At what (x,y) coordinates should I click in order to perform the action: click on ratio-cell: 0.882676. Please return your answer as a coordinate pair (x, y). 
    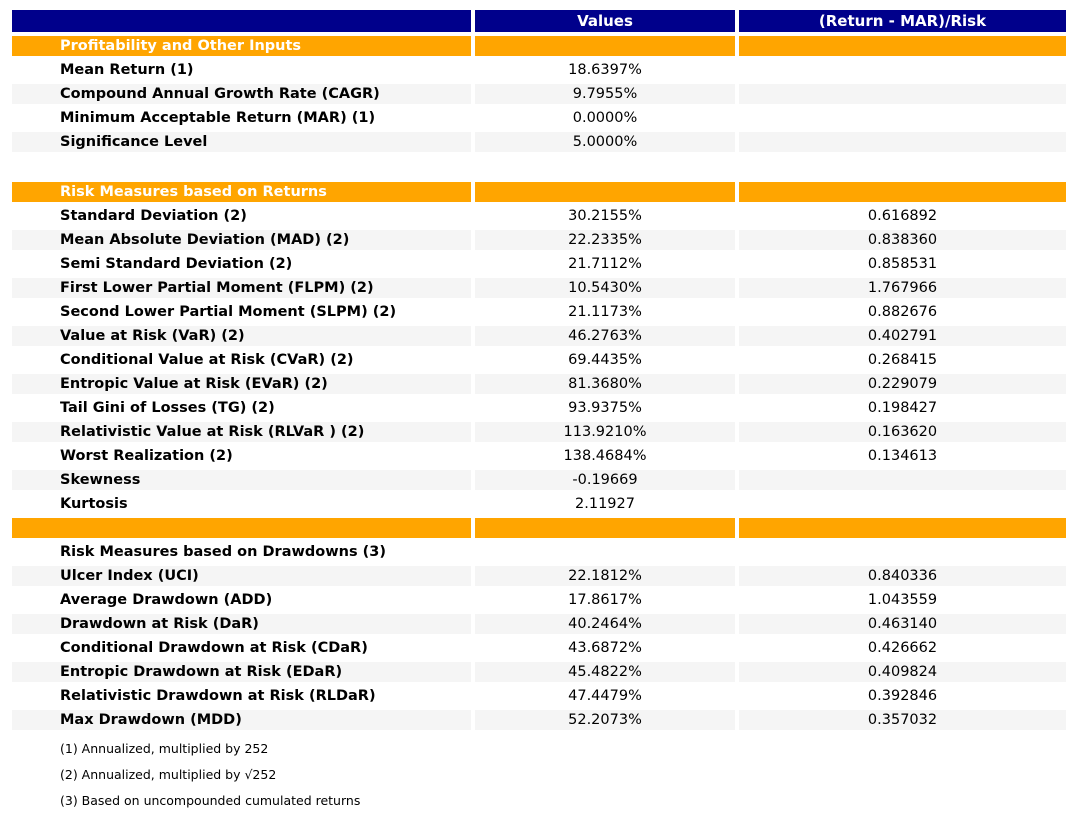
    Looking at the image, I should click on (902, 312).